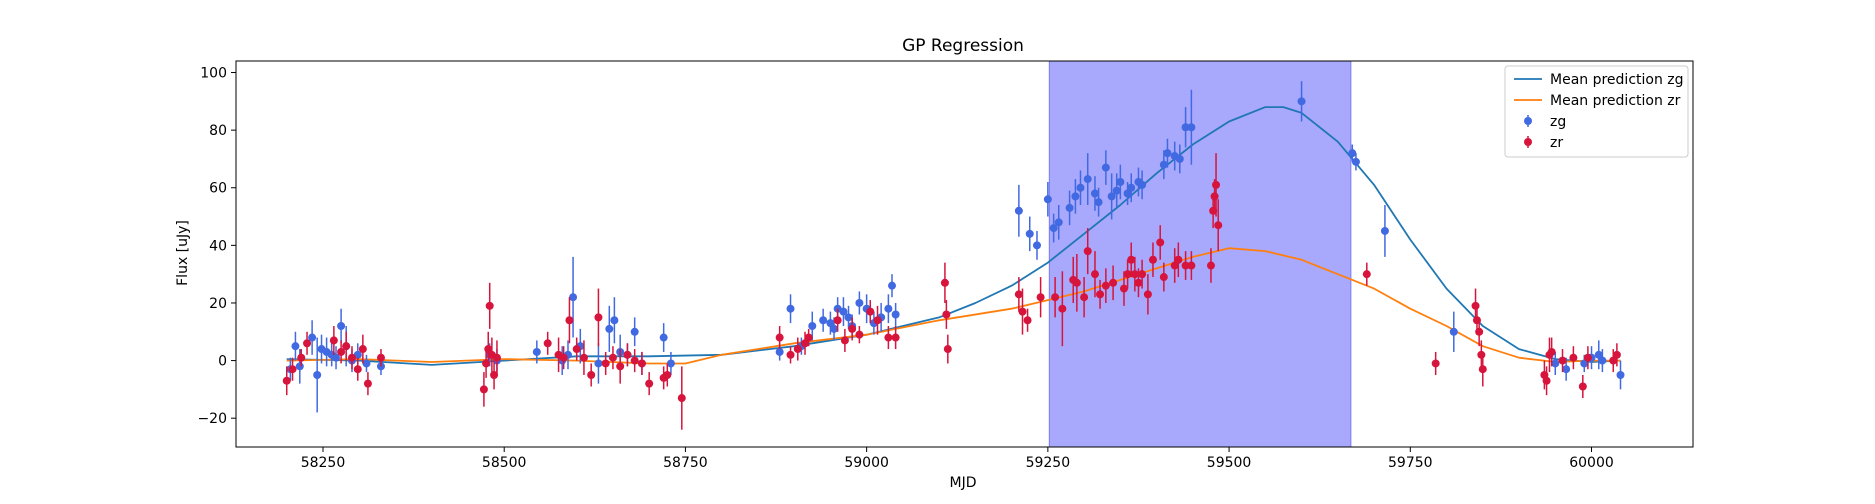 The height and width of the screenshot is (504, 1875). Describe the element at coordinates (218, 304) in the screenshot. I see `y-tick-label: 20` at that location.